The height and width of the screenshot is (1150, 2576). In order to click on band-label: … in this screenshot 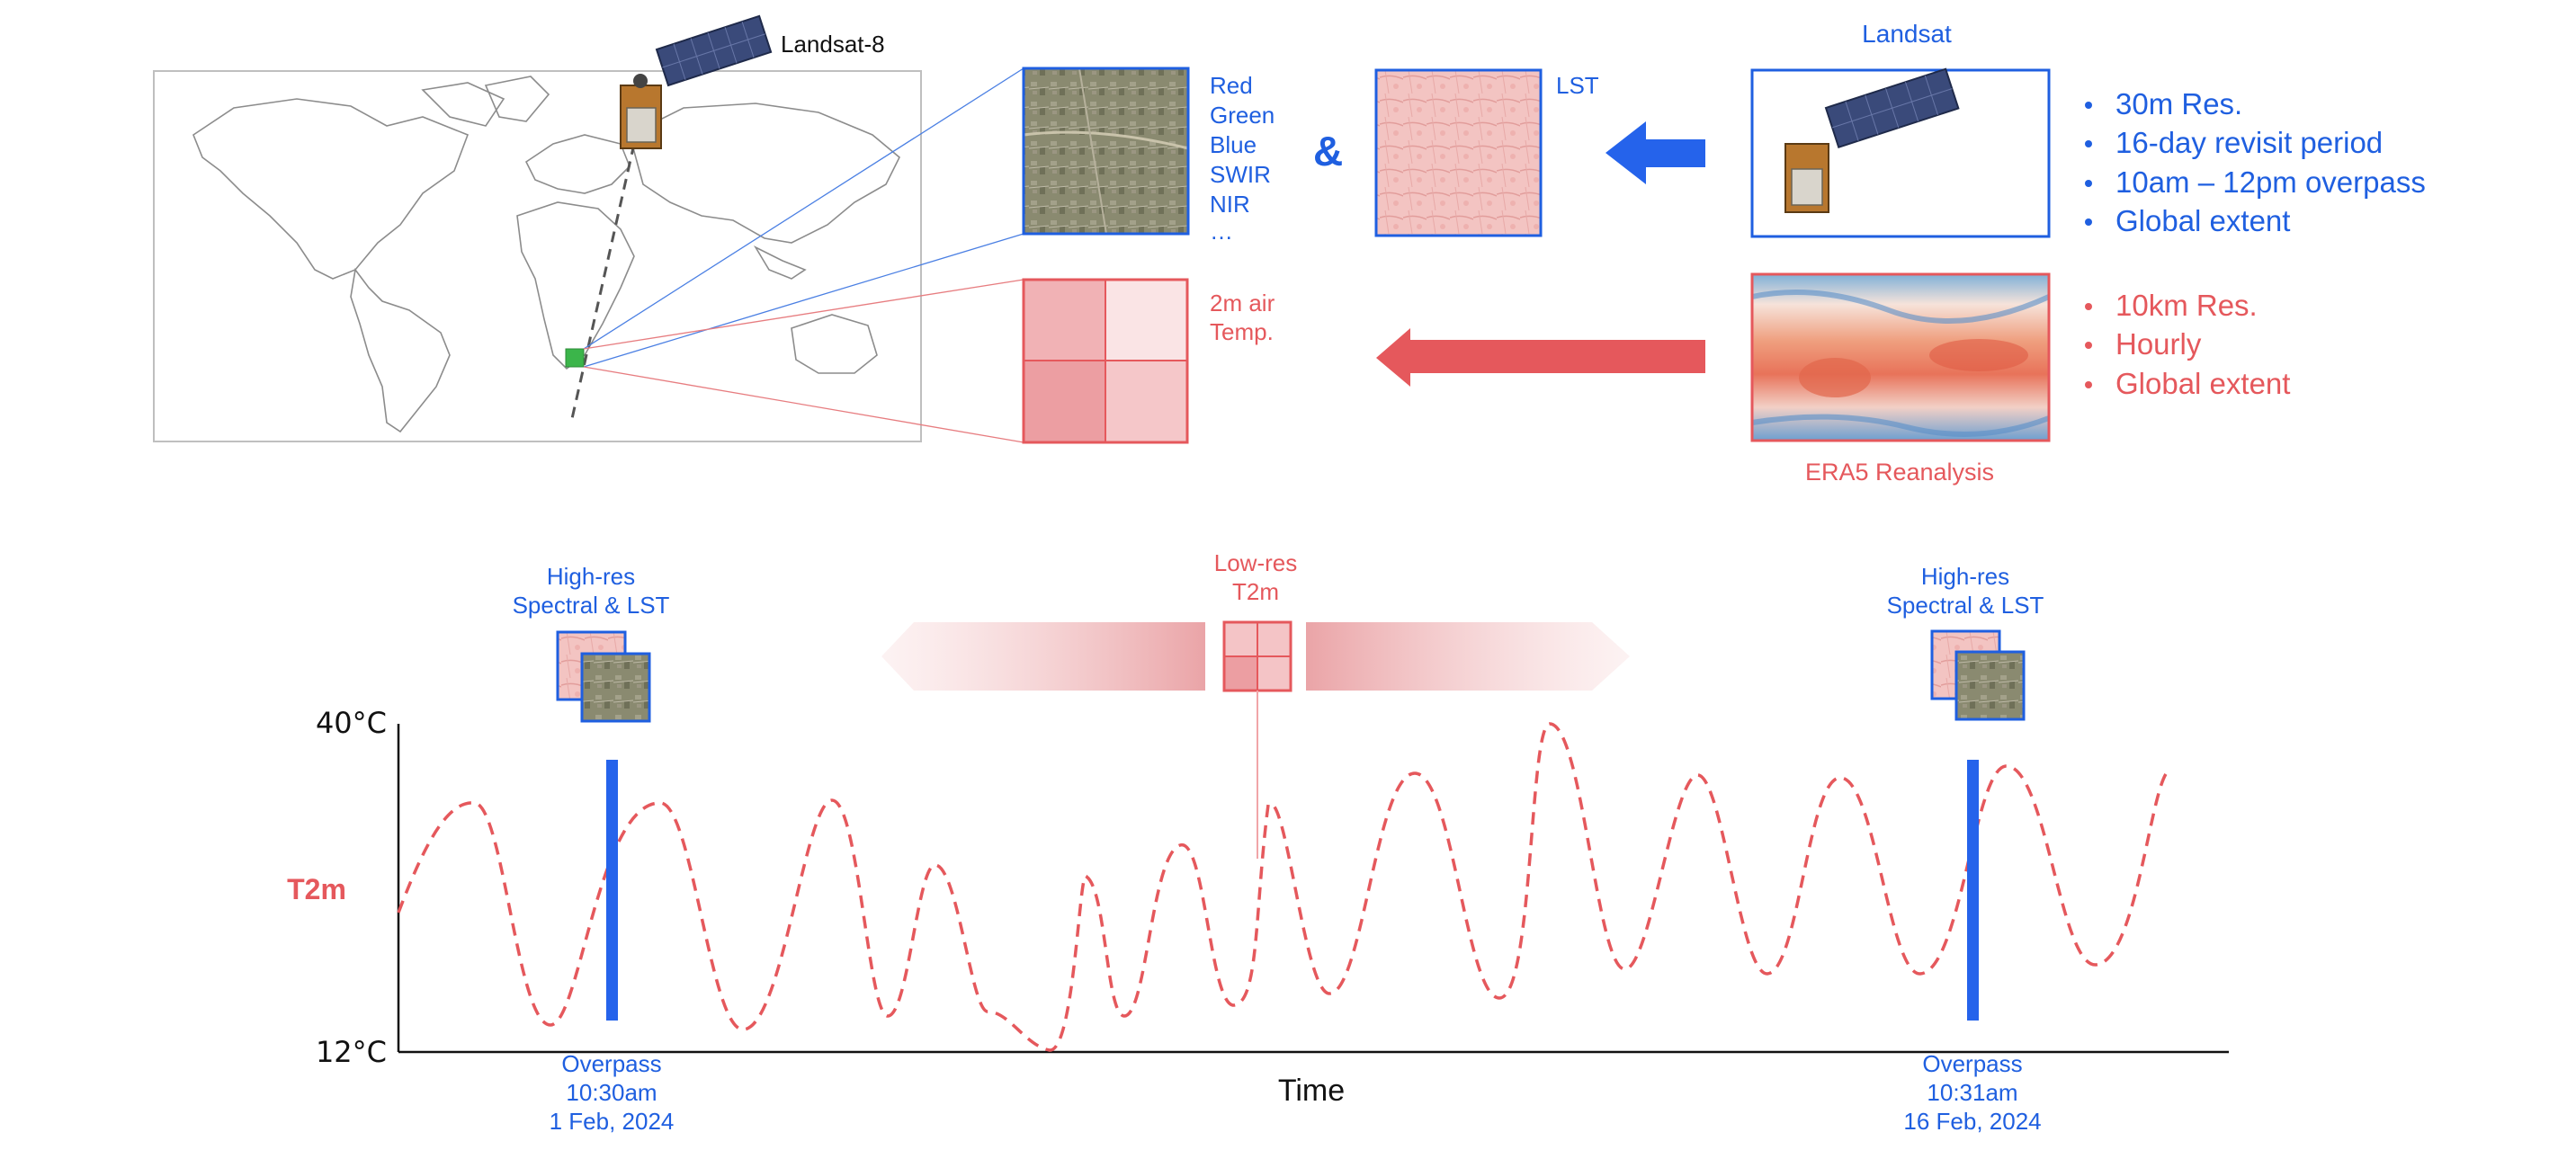, I will do `click(1221, 231)`.